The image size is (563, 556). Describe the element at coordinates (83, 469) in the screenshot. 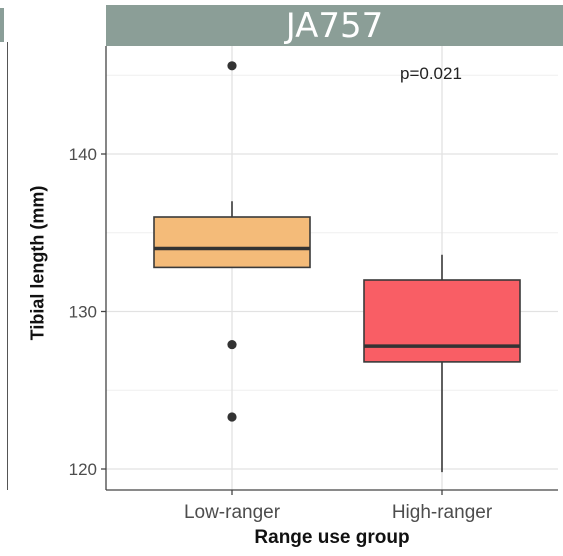

I see `y-tick-label: 120` at that location.